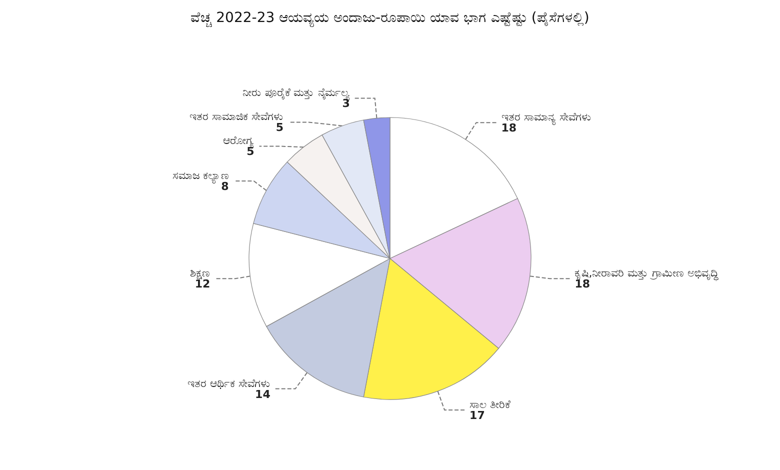  I want to click on slice-label: ನೀರು ಪೂರೈಕೆ ಮತ್ತು ನೈರ್ಮಲ್ಯ, so click(296, 93).